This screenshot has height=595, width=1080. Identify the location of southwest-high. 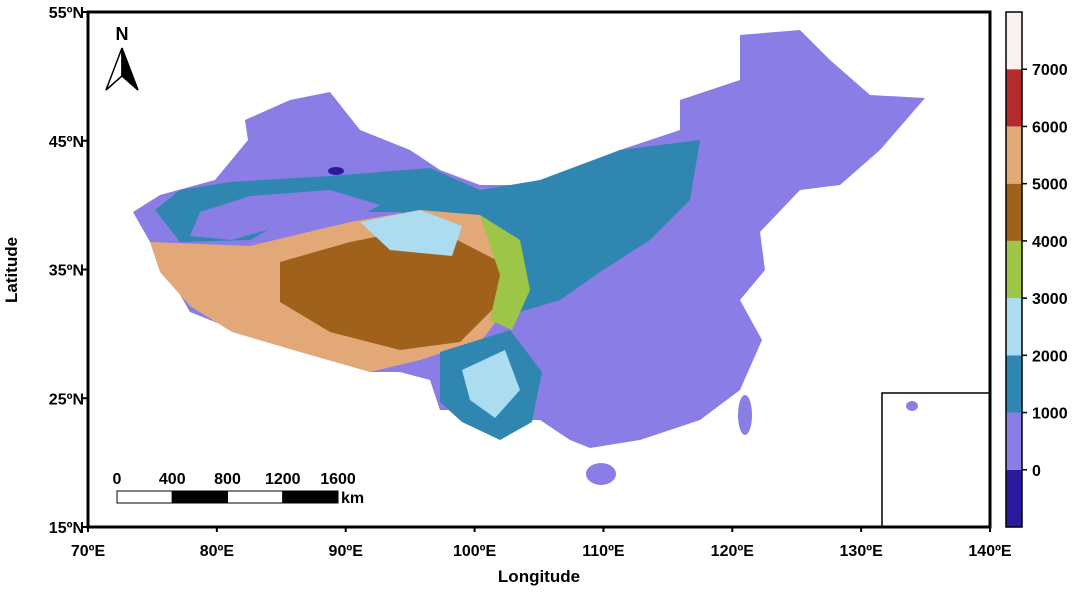
(491, 384).